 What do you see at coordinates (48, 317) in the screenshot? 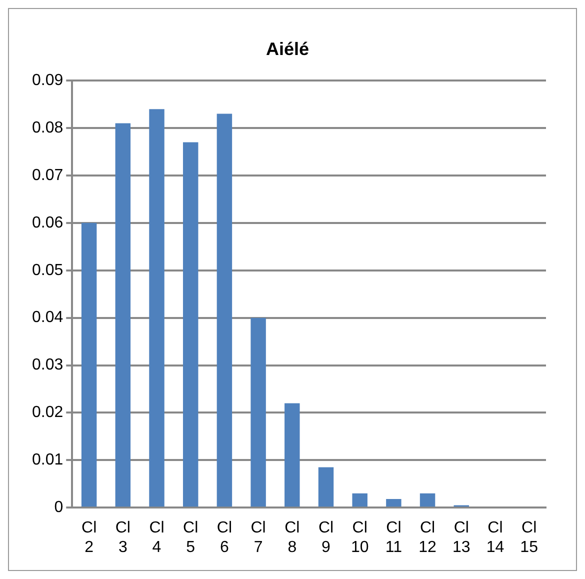
I see `y-tick-label: 0.04` at bounding box center [48, 317].